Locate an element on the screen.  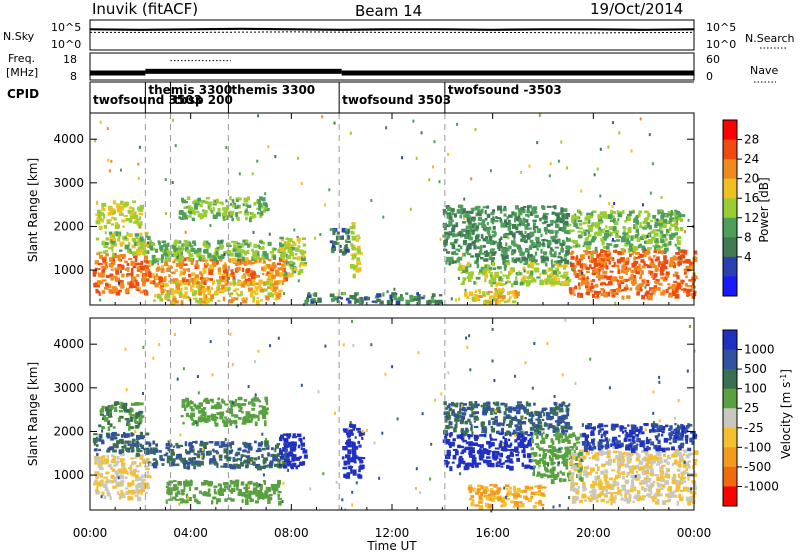
colorbar-swatch is located at coordinates (730, 266).